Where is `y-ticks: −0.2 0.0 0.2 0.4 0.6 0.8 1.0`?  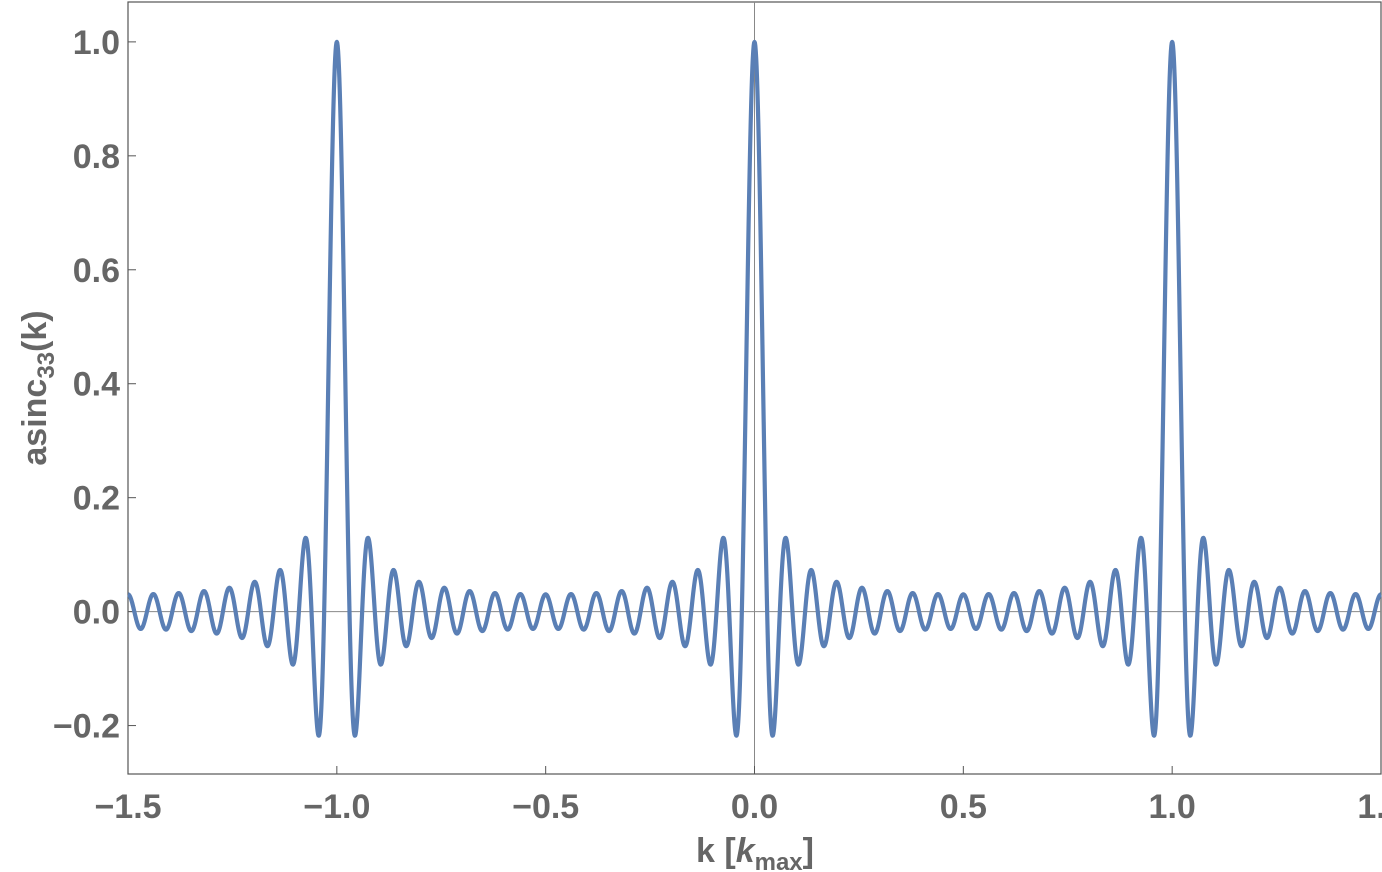 y-ticks: −0.2 0.0 0.2 0.4 0.6 0.8 1.0 is located at coordinates (94, 385).